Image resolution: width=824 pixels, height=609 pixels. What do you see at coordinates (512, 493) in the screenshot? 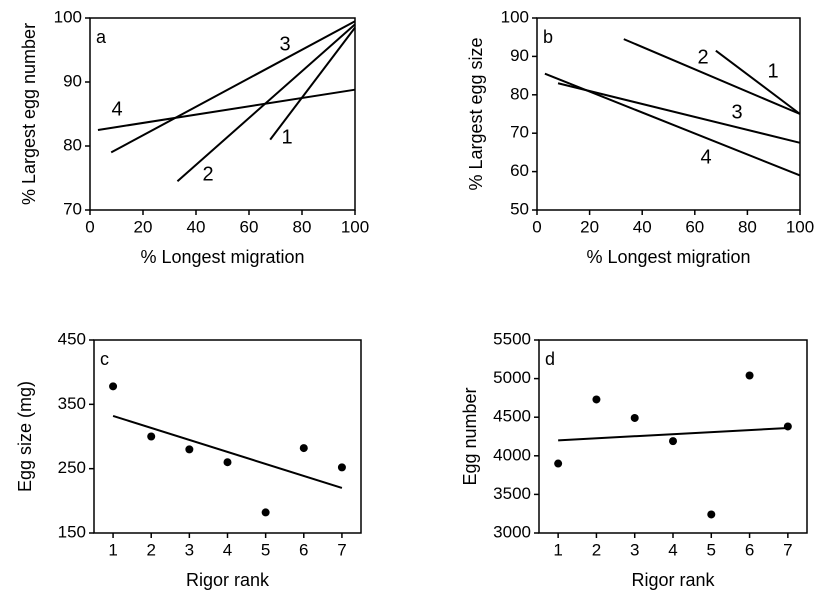
I see `y-tick-label: 3500` at bounding box center [512, 493].